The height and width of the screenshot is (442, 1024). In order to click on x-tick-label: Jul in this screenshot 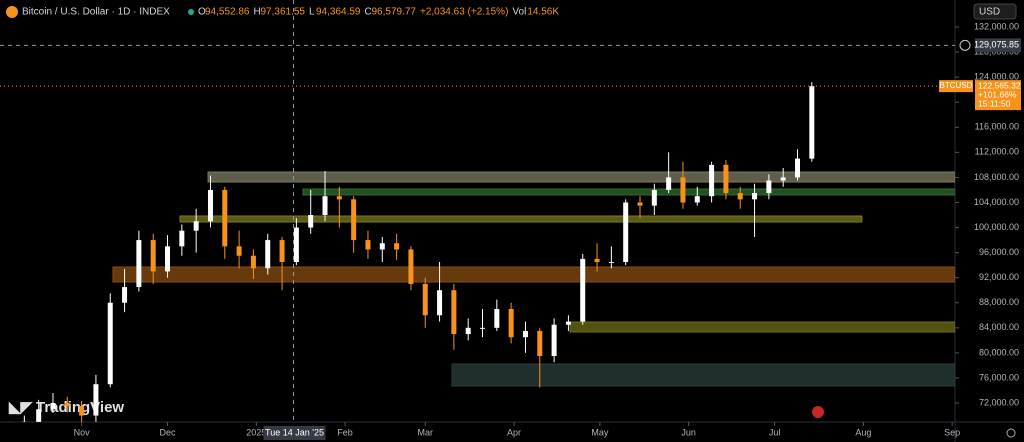, I will do `click(775, 432)`.